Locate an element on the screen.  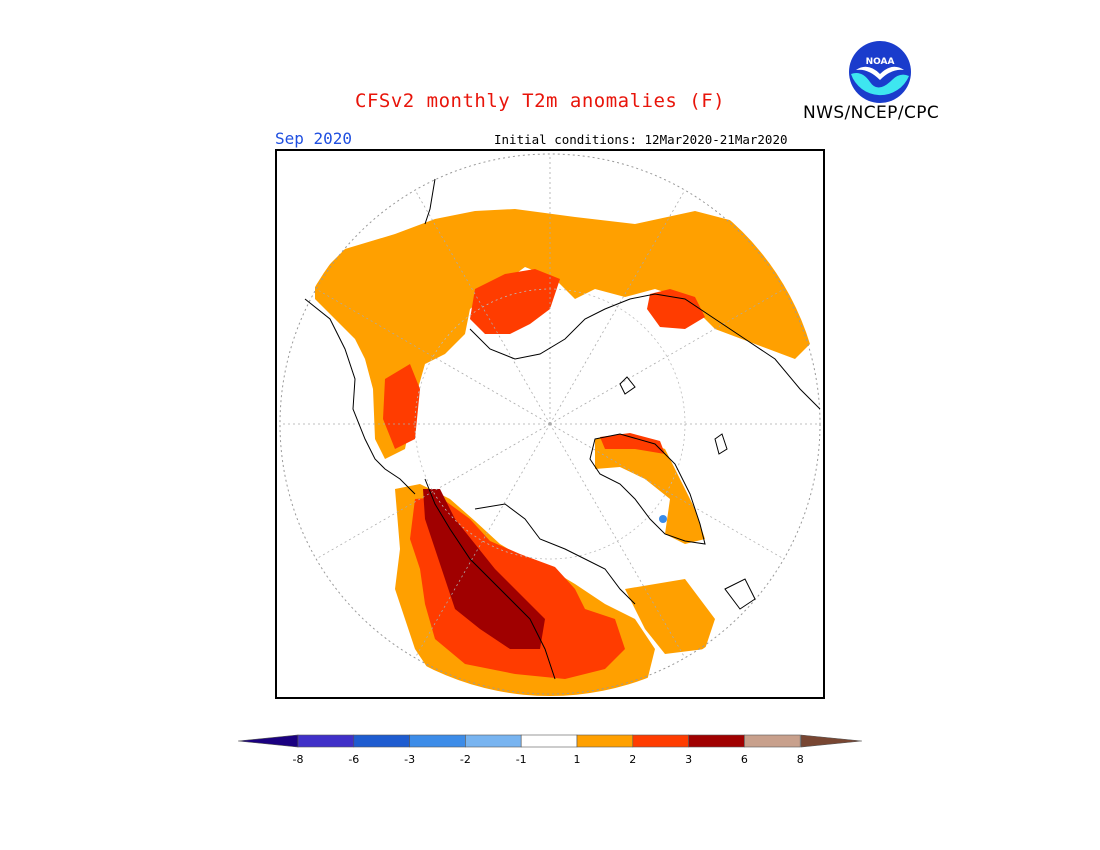
legend-swatches is located at coordinates (549, 741).